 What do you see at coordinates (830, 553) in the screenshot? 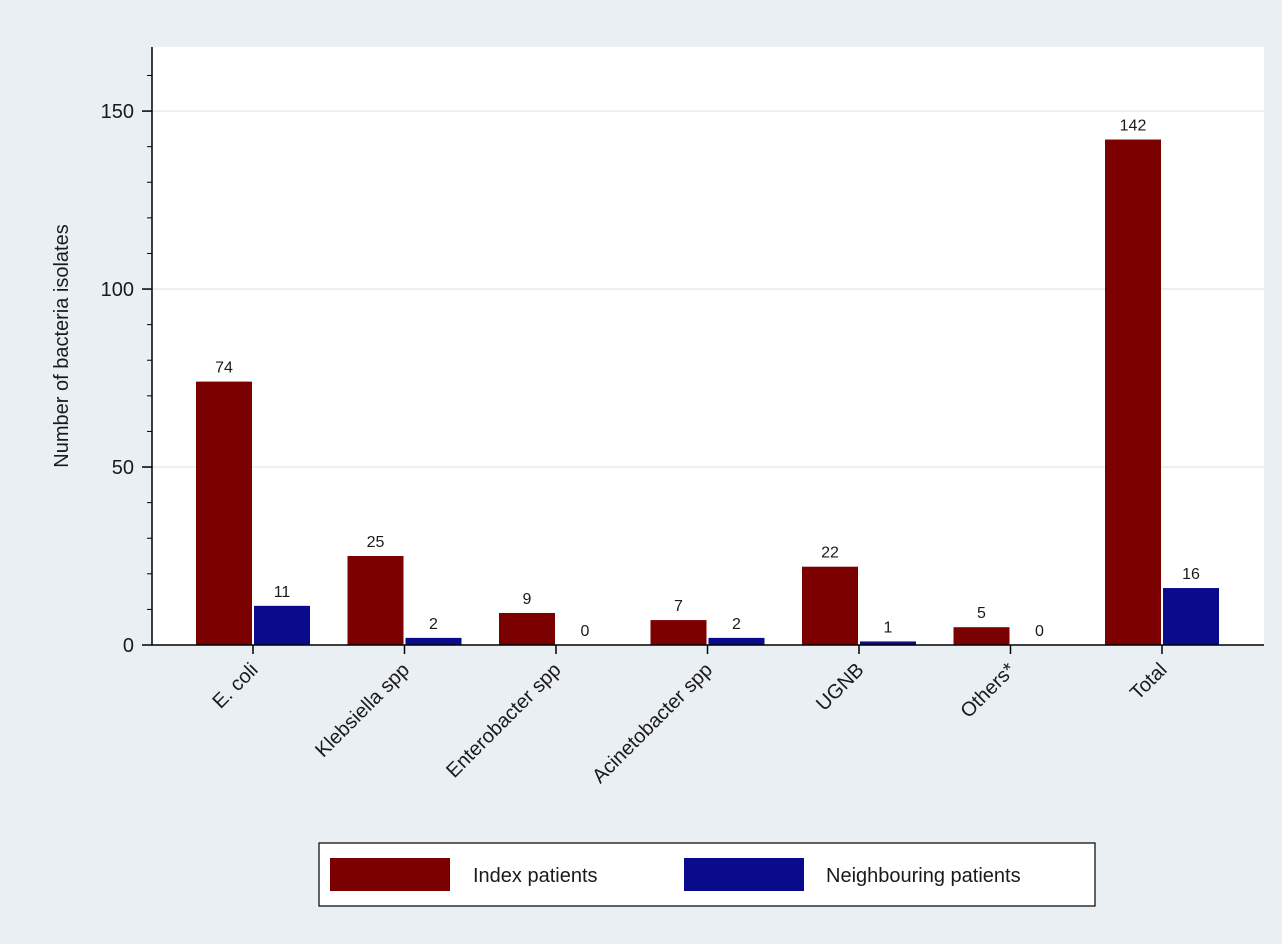
I see `data-label: 22` at bounding box center [830, 553].